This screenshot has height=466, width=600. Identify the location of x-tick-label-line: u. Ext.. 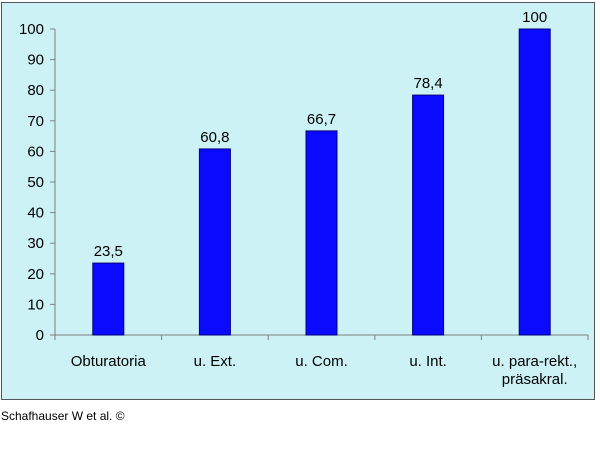
(215, 361).